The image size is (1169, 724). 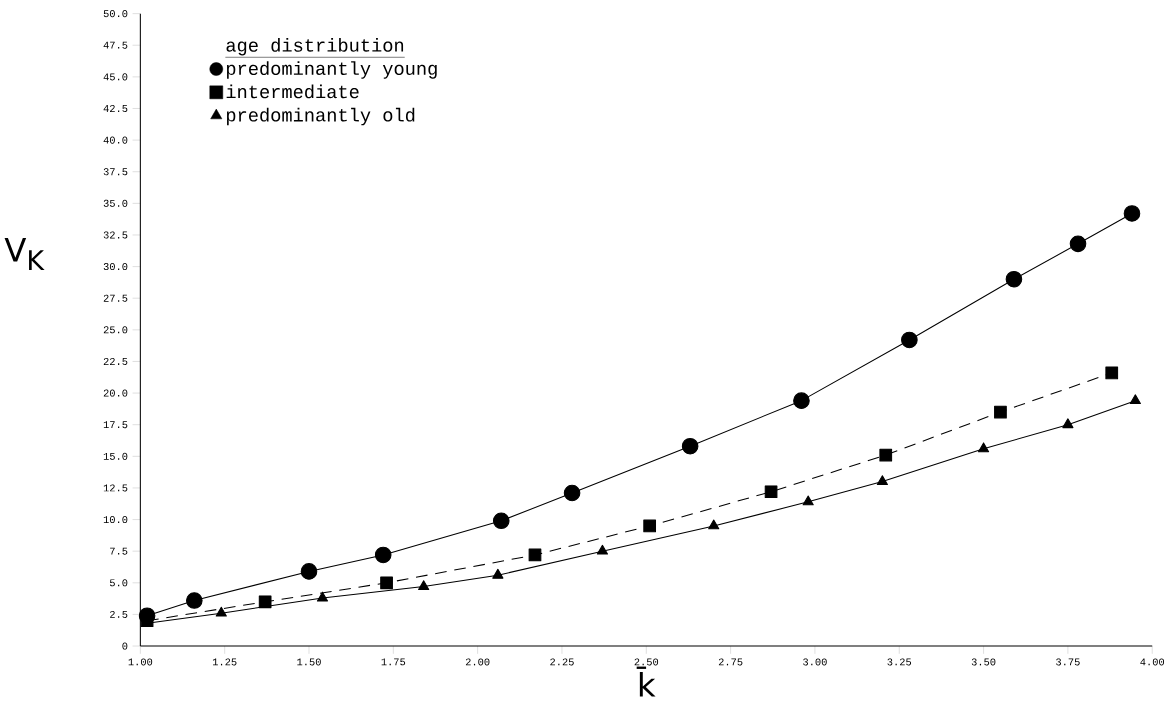 What do you see at coordinates (477, 662) in the screenshot?
I see `x-tick-label: 2.00` at bounding box center [477, 662].